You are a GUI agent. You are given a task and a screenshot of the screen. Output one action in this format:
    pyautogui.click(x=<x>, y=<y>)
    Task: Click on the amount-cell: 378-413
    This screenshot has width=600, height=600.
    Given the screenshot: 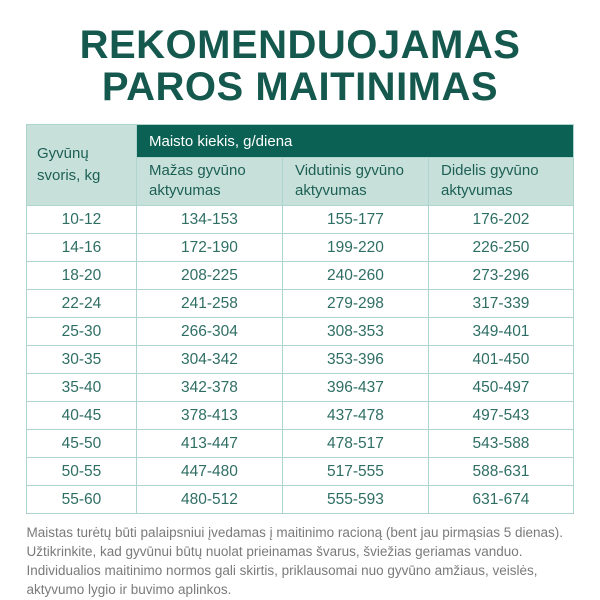 What is the action you would take?
    pyautogui.click(x=209, y=415)
    